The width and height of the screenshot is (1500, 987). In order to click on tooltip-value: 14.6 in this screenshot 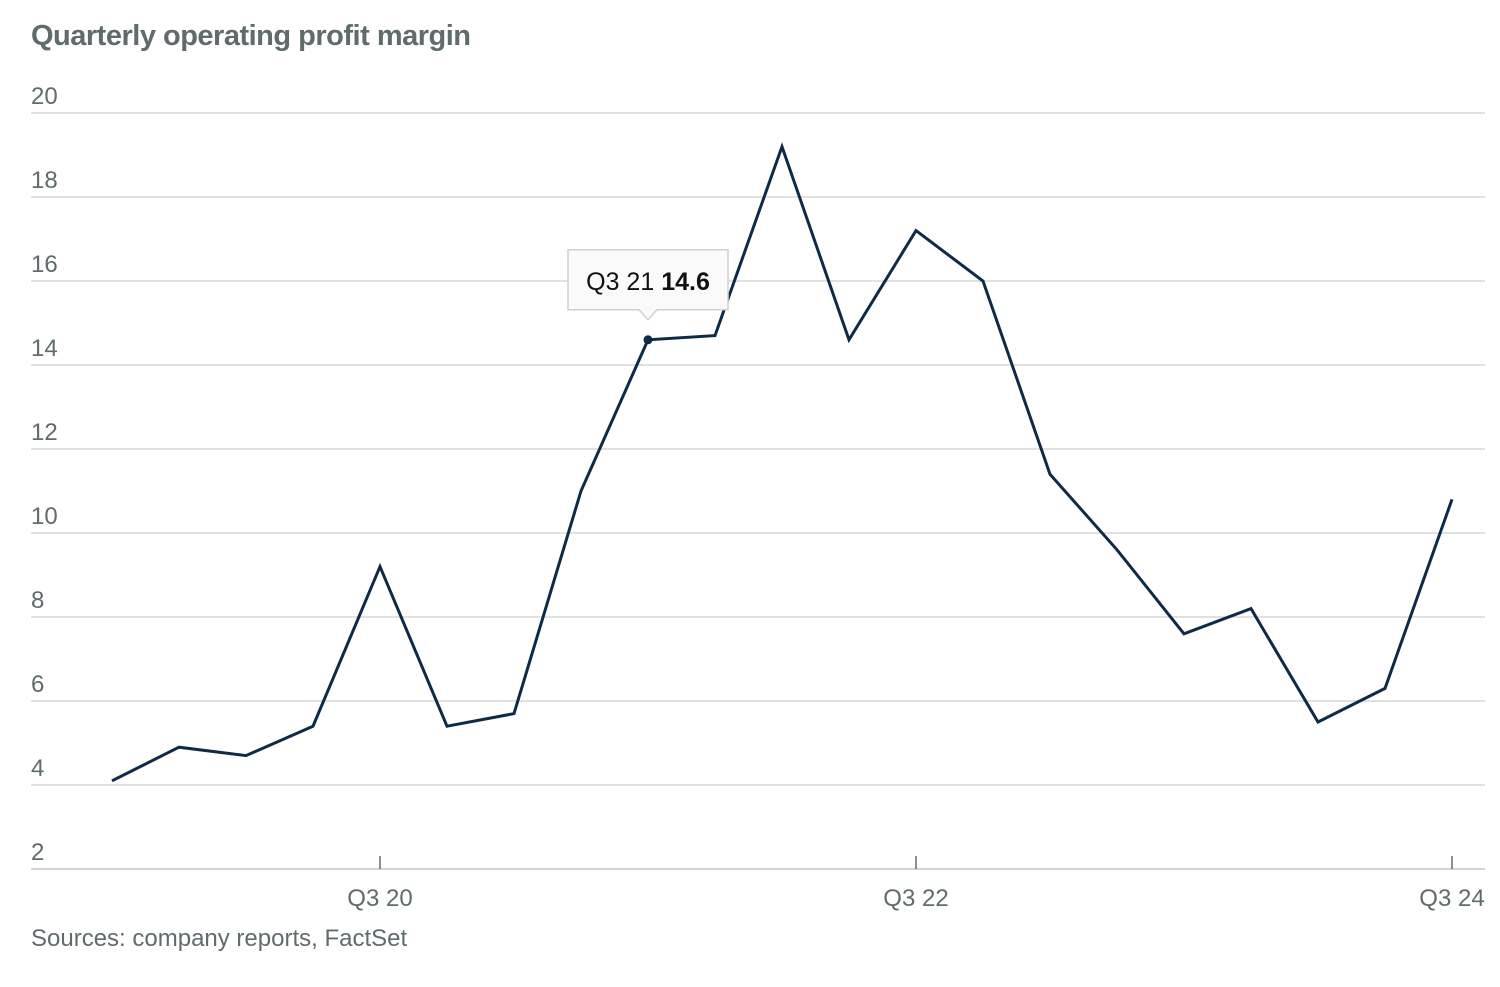, I will do `click(685, 282)`.